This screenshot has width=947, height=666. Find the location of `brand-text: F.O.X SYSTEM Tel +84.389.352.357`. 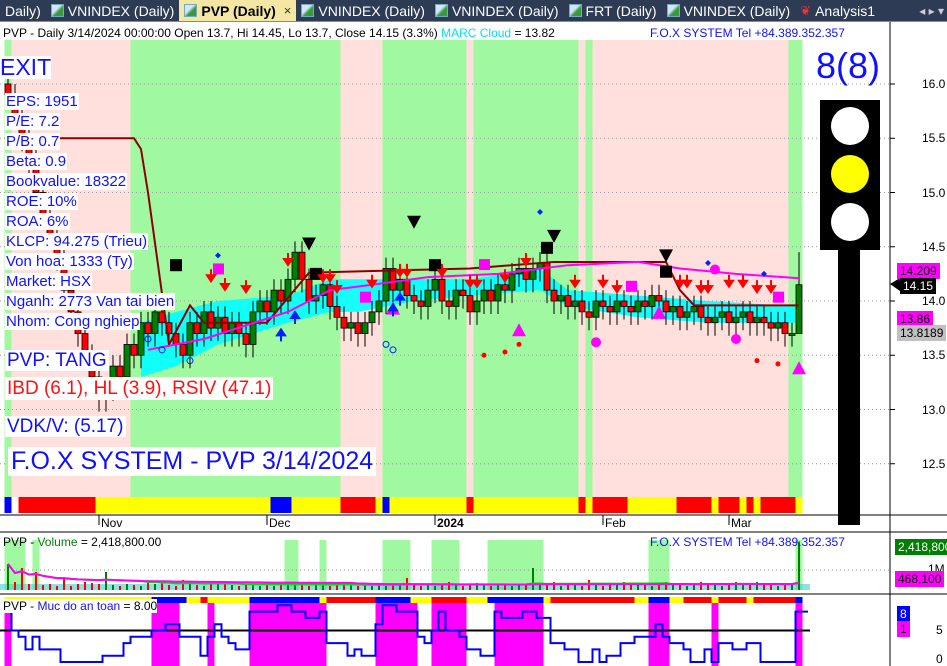

brand-text: F.O.X SYSTEM Tel +84.389.352.357 is located at coordinates (747, 33).